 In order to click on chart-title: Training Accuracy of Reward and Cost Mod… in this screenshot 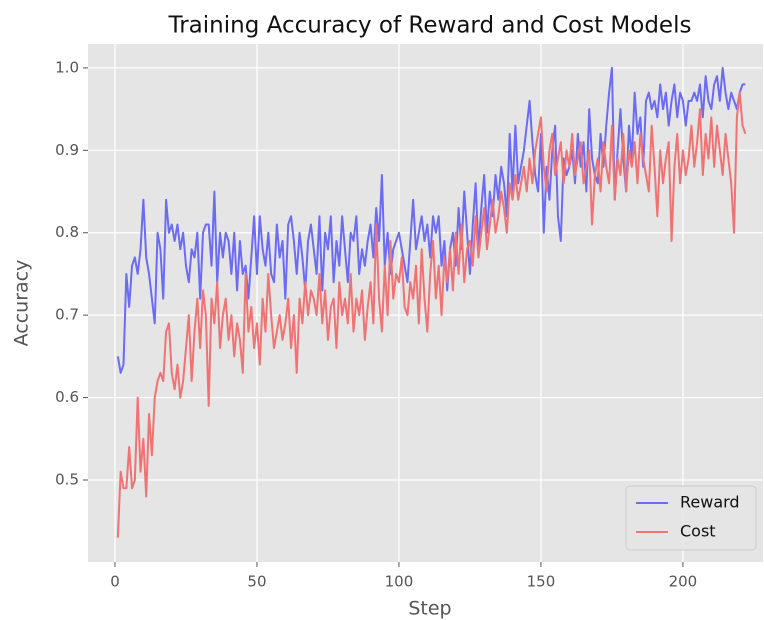, I will do `click(430, 26)`.